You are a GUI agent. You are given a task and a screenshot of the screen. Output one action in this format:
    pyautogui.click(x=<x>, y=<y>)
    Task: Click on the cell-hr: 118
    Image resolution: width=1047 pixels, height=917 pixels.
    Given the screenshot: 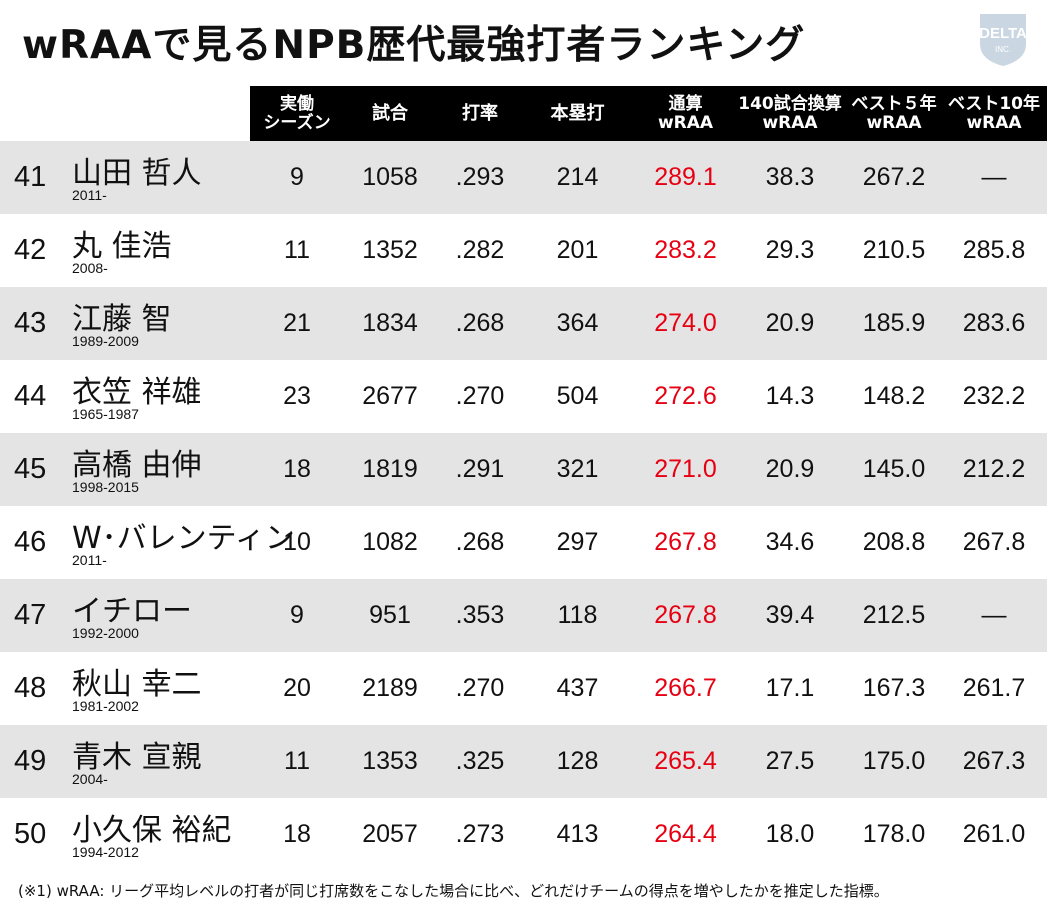 What is the action you would take?
    pyautogui.click(x=577, y=615)
    